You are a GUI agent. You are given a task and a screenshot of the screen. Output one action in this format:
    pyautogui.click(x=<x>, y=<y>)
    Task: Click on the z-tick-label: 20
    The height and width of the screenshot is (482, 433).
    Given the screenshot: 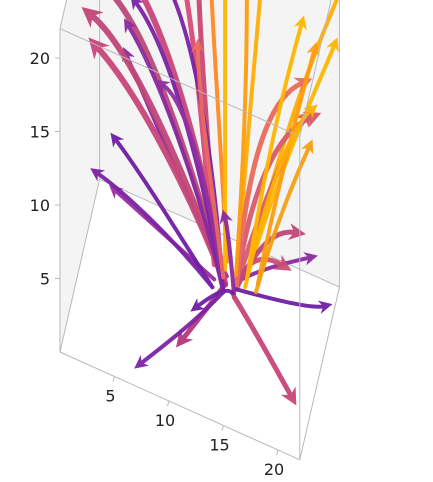 What is the action you would take?
    pyautogui.click(x=40, y=58)
    